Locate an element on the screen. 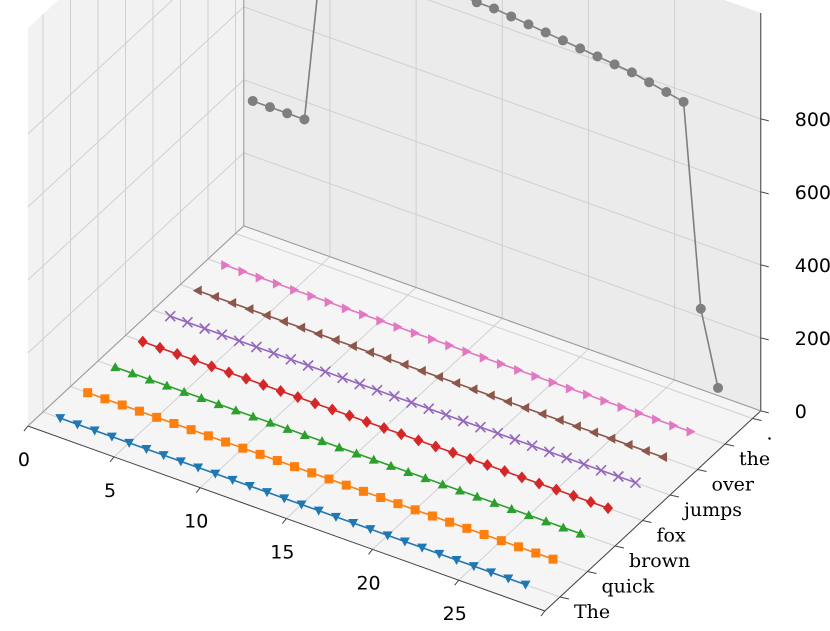  x-tick-label: 0 is located at coordinates (24, 460).